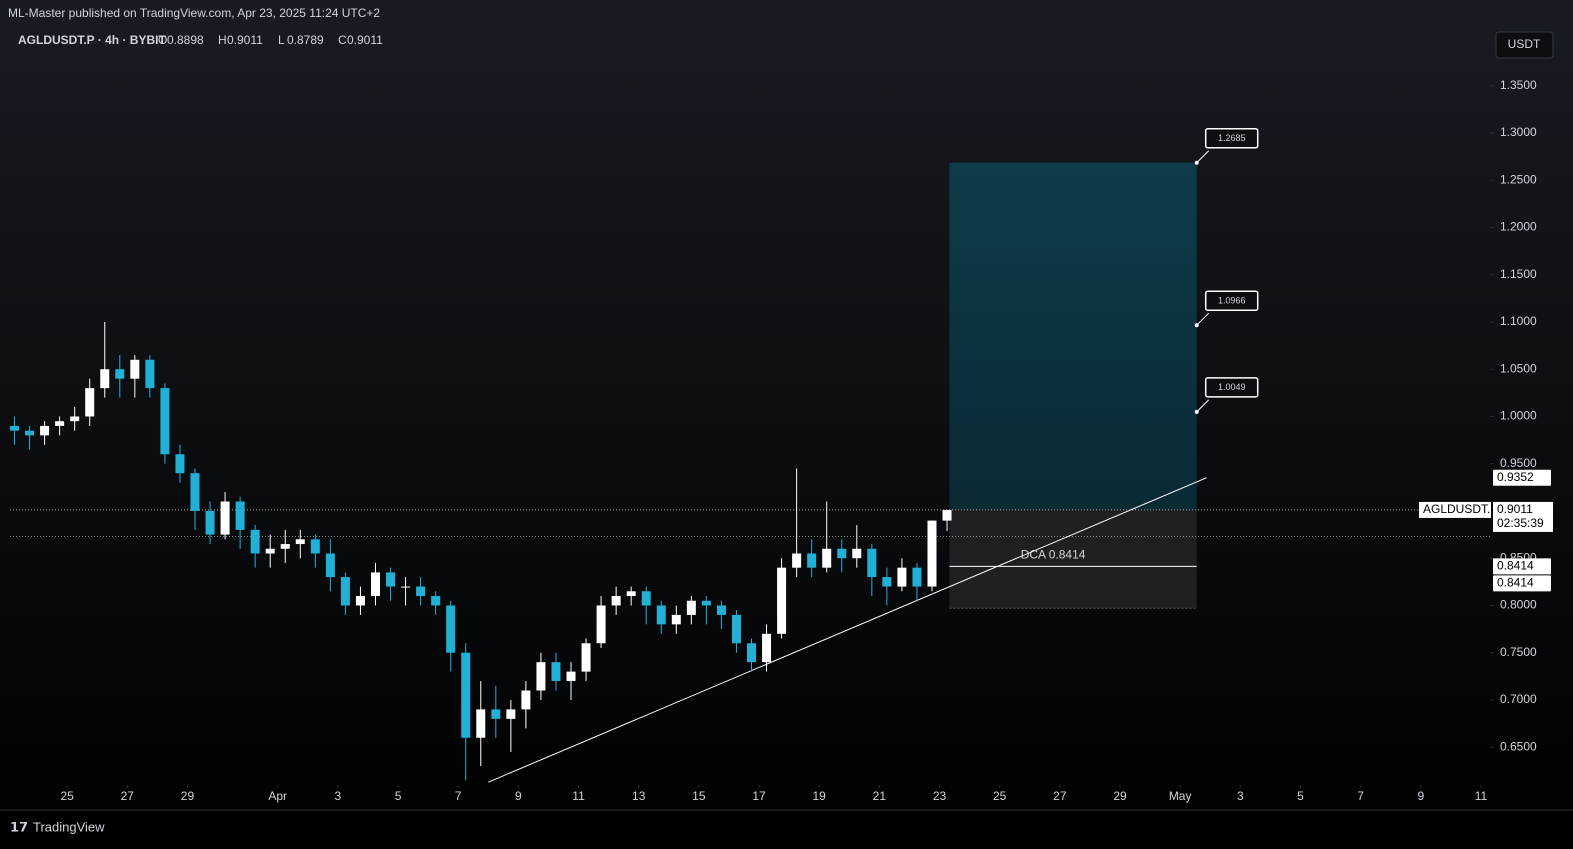 The height and width of the screenshot is (849, 1573). I want to click on y-tick-label: 1.1000, so click(1518, 321).